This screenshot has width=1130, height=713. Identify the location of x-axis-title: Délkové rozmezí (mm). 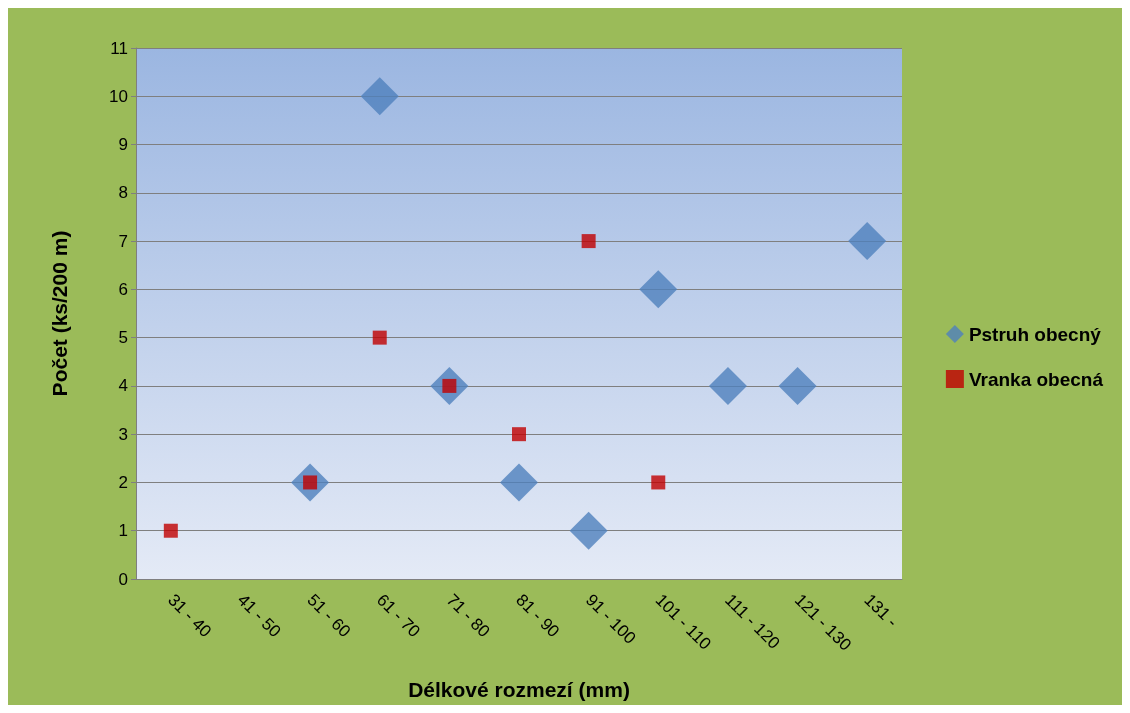
(519, 689).